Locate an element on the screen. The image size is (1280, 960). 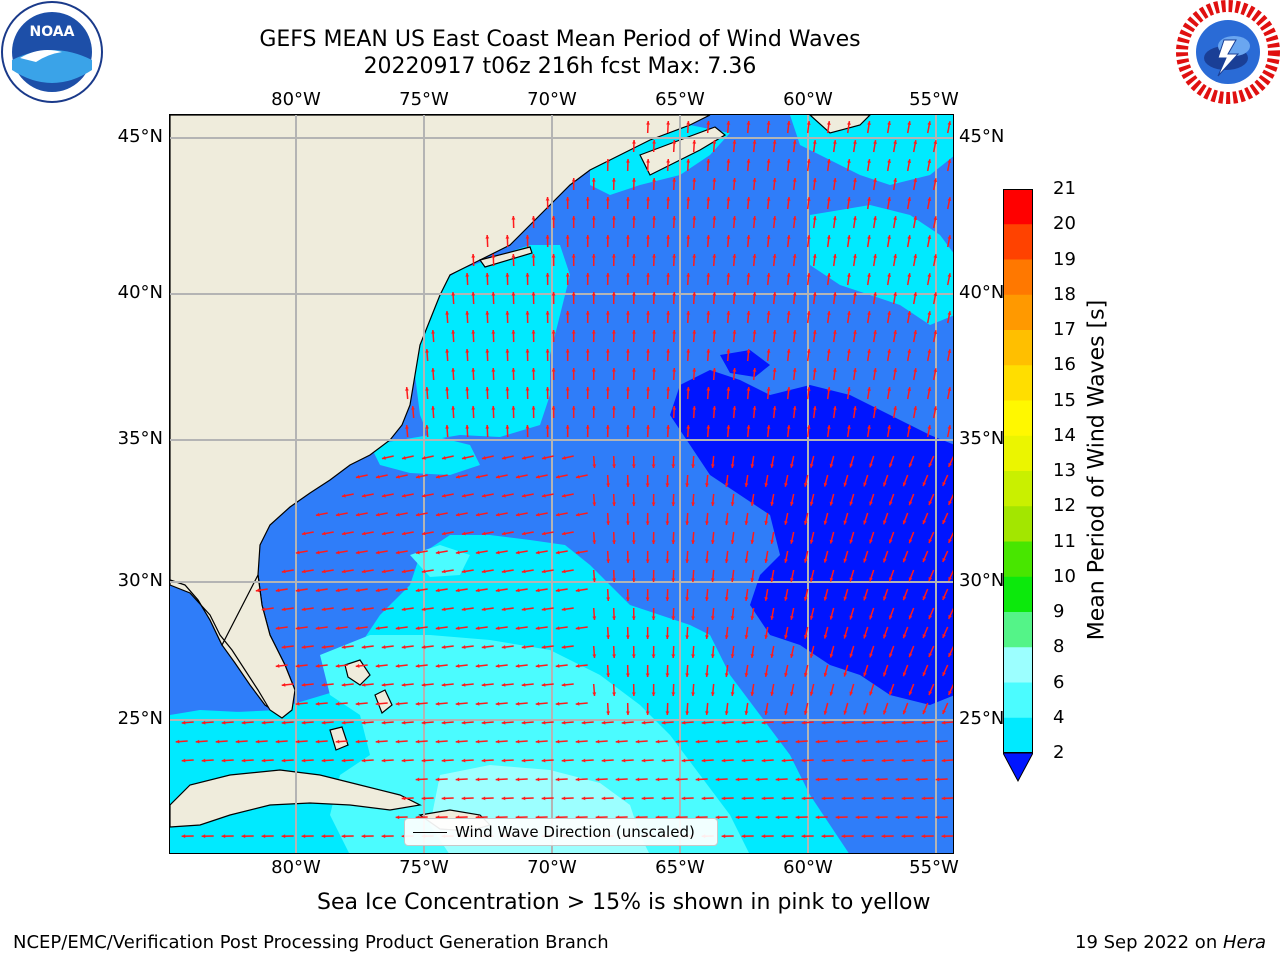
lon-tick-top: 70°W is located at coordinates (552, 99).